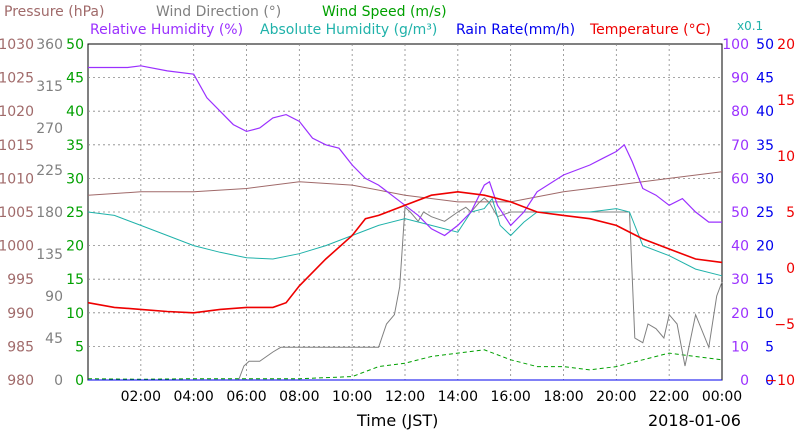 This screenshot has height=434, width=800. What do you see at coordinates (740, 347) in the screenshot?
I see `y-tick-relative-humidity: 10` at bounding box center [740, 347].